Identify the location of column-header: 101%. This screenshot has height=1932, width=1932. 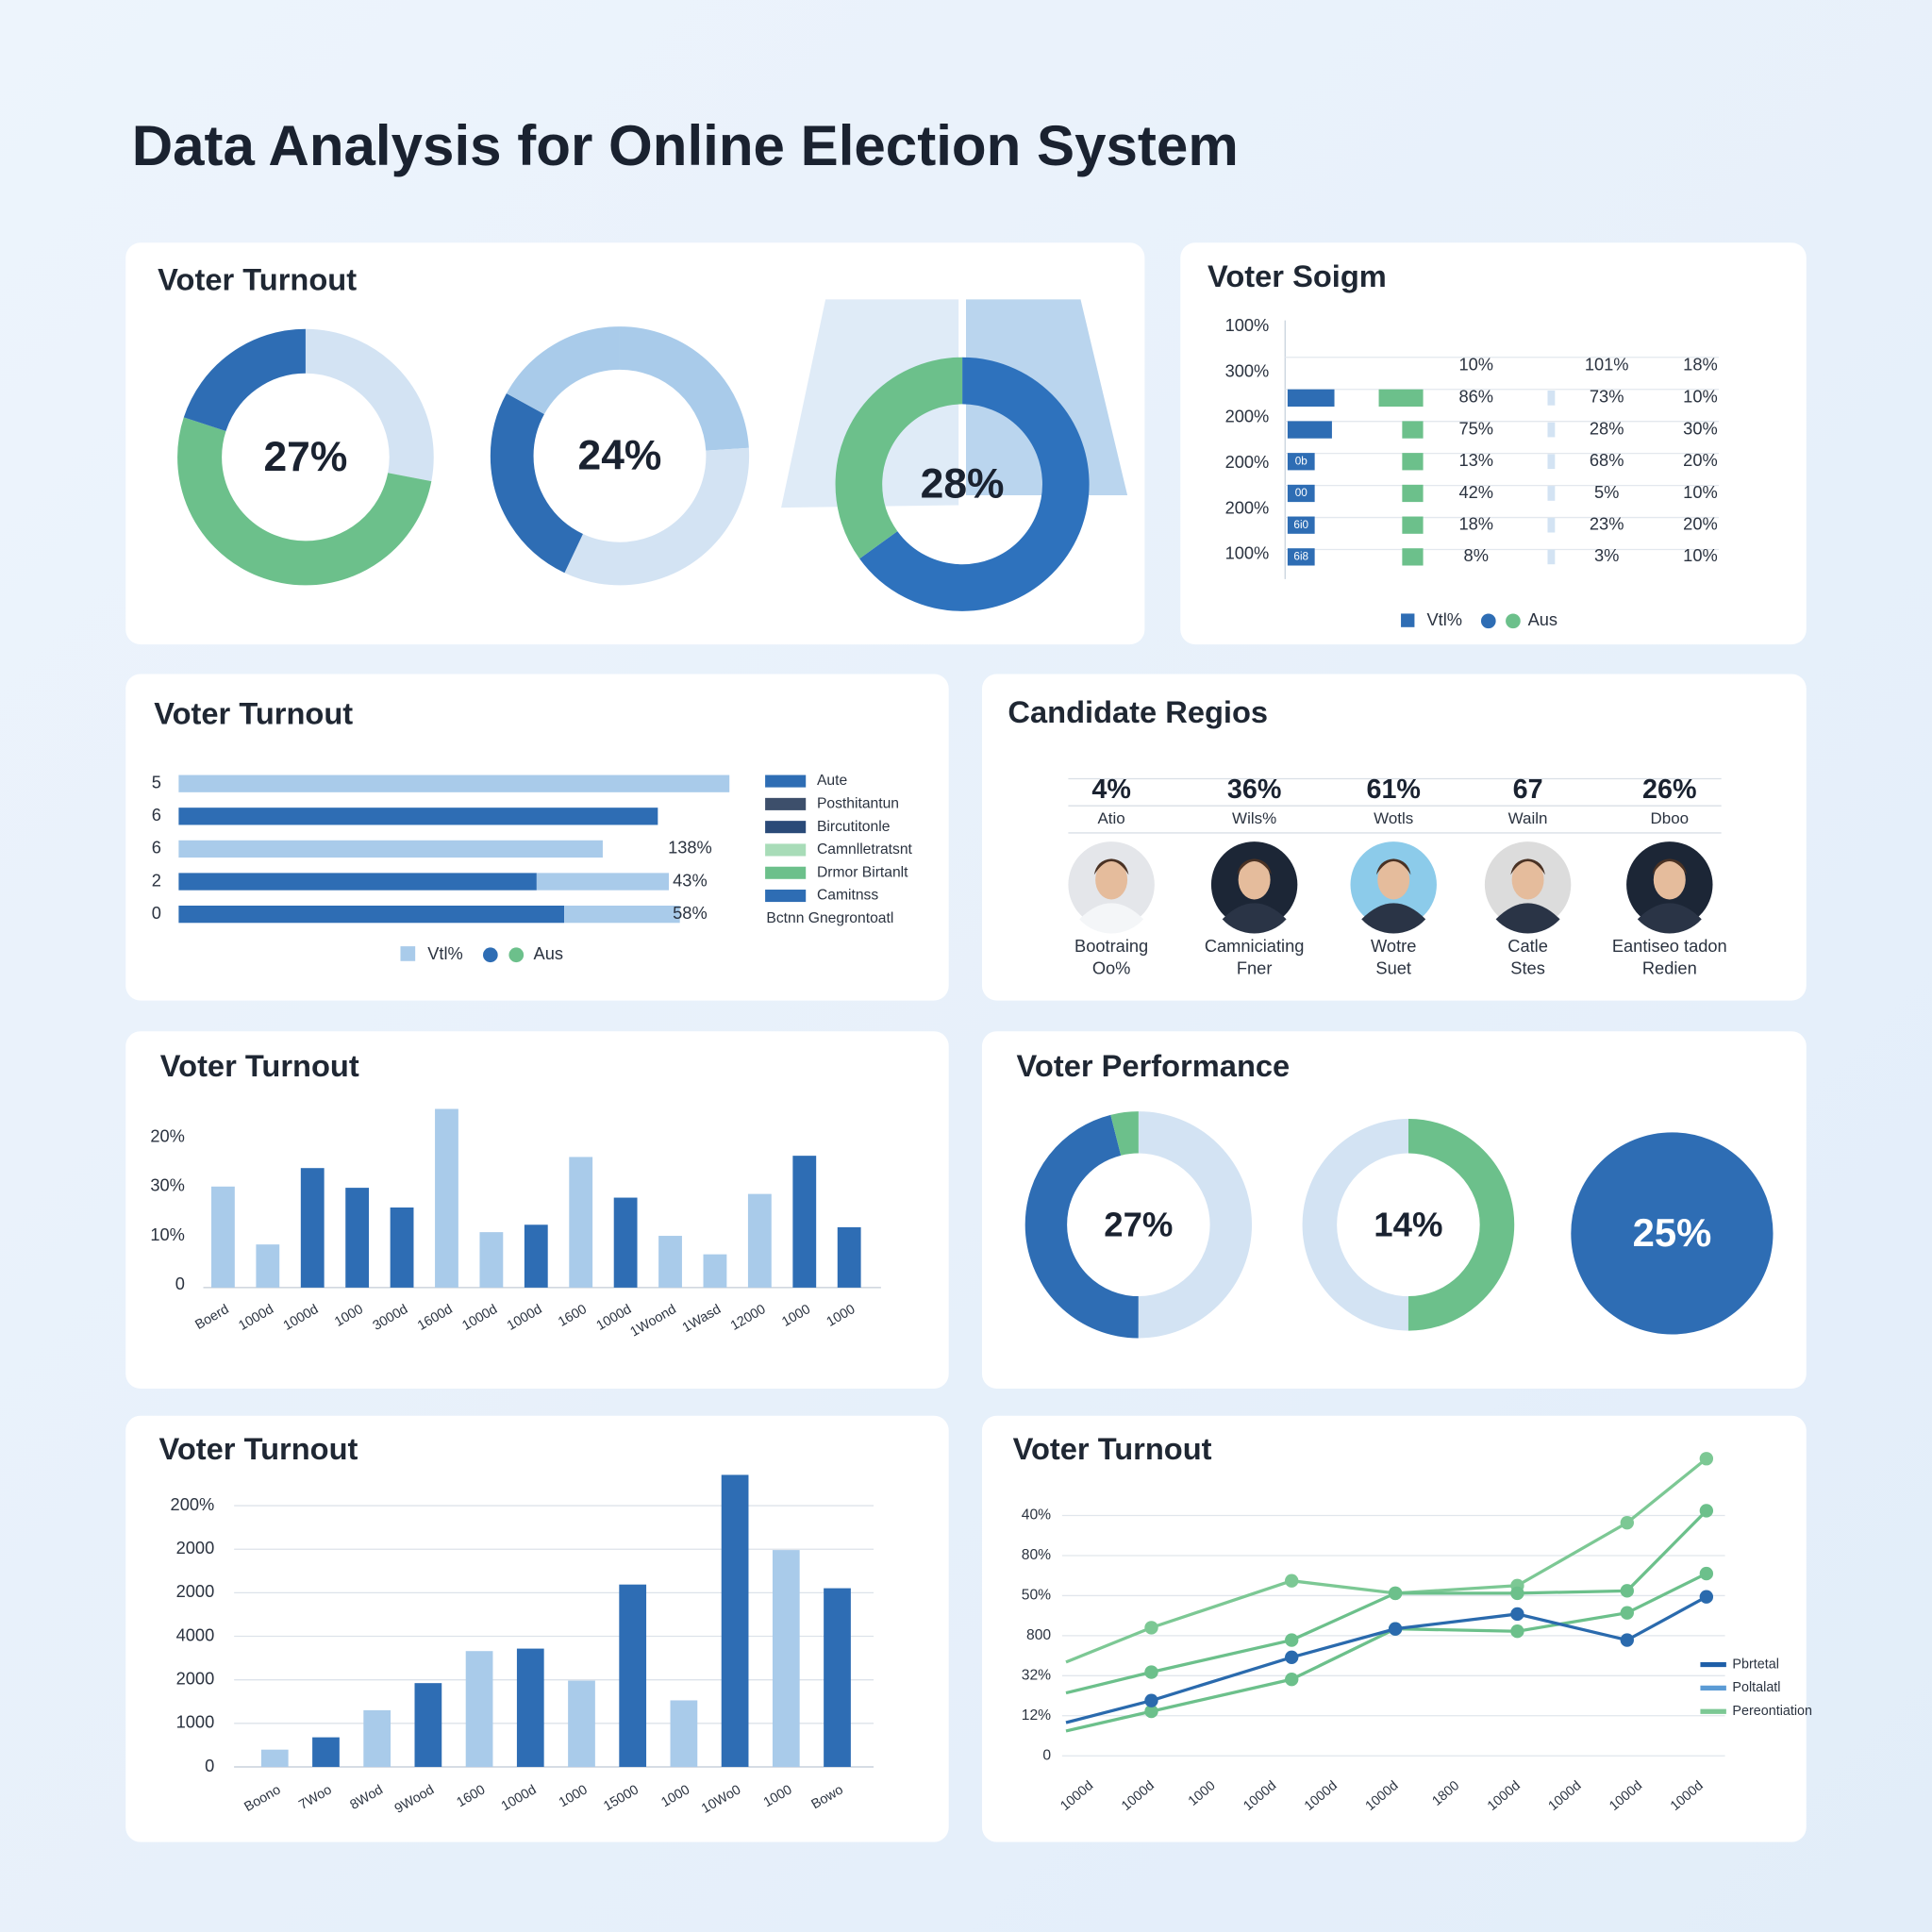
(1607, 365).